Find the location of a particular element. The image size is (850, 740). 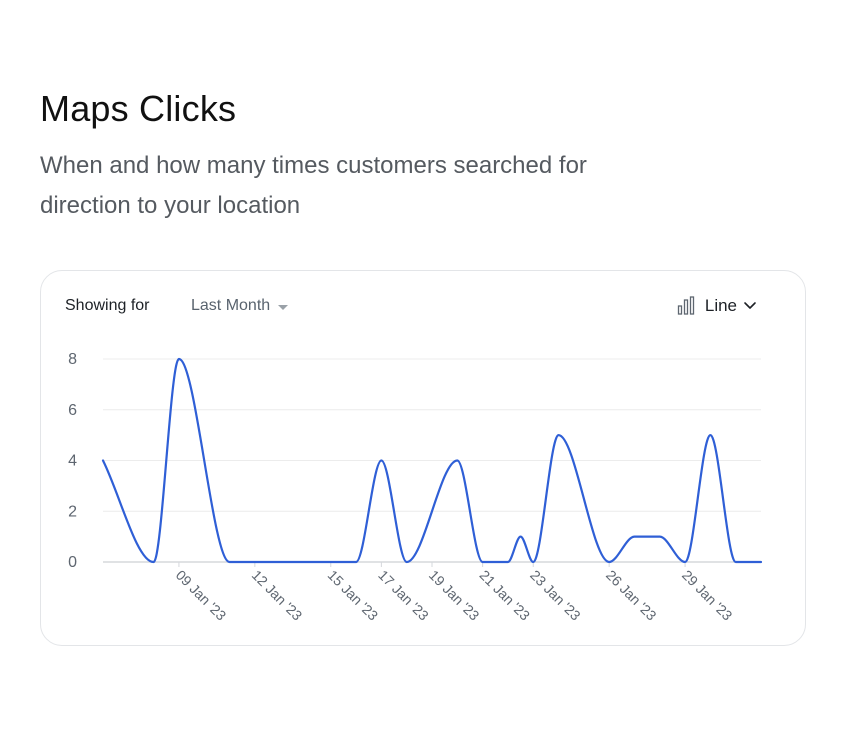

page-title: Maps Clicks is located at coordinates (138, 108).